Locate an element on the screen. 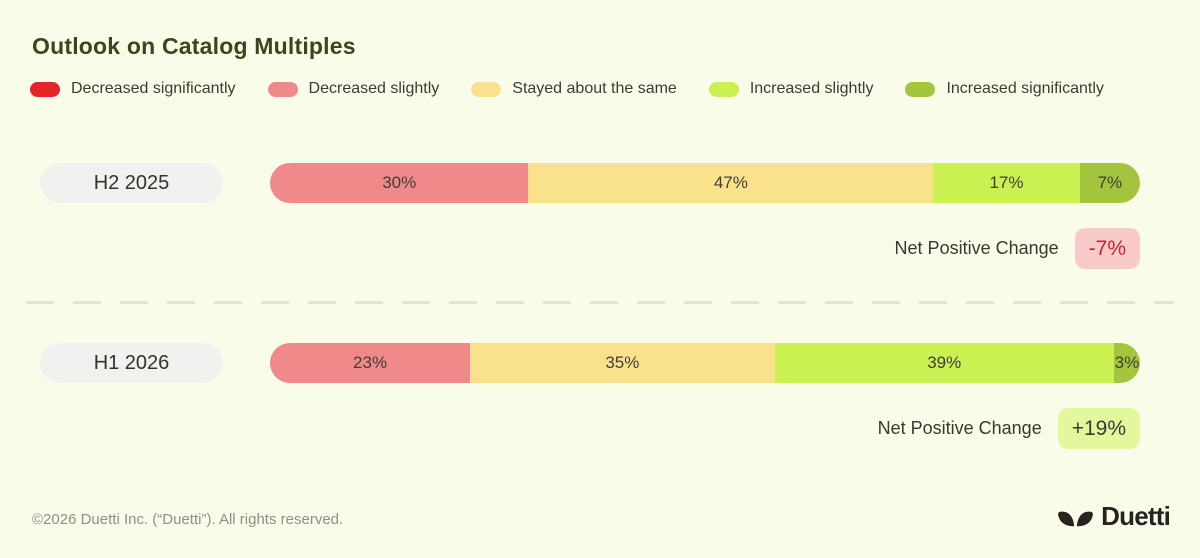 This screenshot has width=1200, height=558. bar-segment-label: 47% is located at coordinates (730, 182).